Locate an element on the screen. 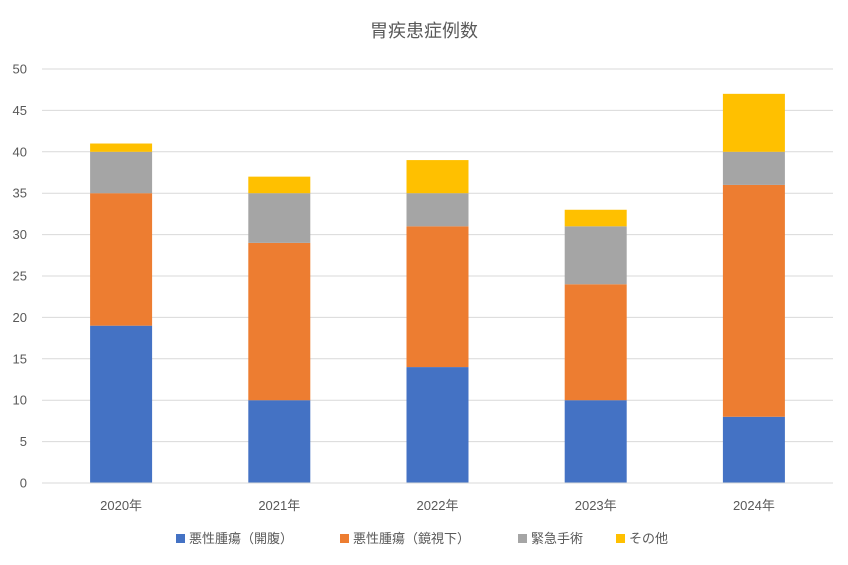 This screenshot has width=848, height=565. legend-label: 悪性腫瘍（鏡視下） is located at coordinates (411, 539).